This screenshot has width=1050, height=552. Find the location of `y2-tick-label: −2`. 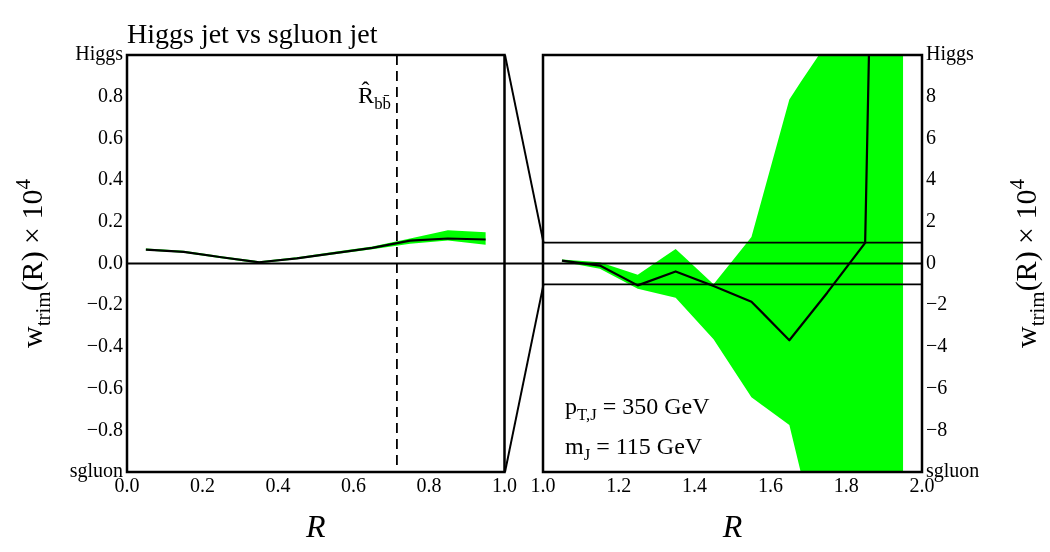

y2-tick-label: −2 is located at coordinates (937, 303).